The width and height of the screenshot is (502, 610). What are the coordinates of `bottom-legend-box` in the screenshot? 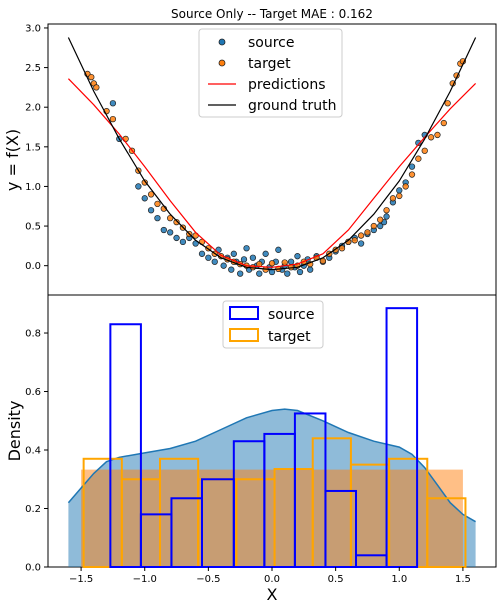 It's located at (273, 324).